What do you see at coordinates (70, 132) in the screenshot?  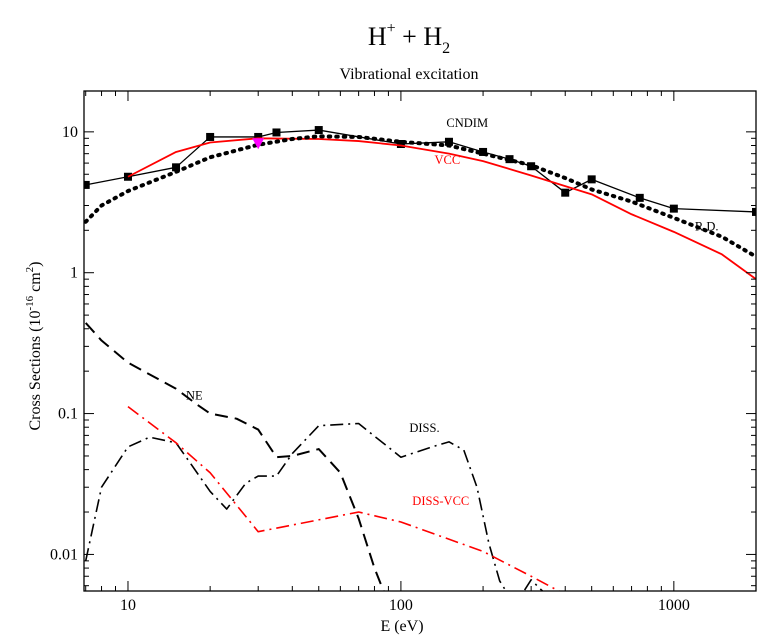 I see `y-tick-label: 10` at bounding box center [70, 132].